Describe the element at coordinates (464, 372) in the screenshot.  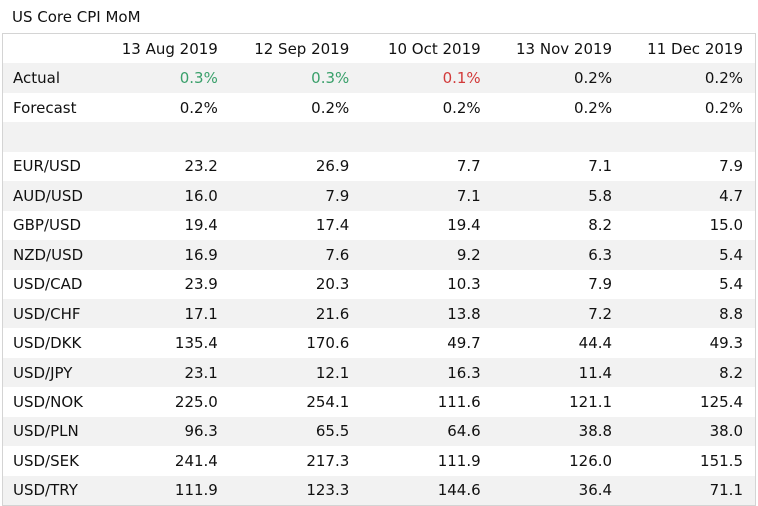
I see `pair-value: 16.3` at that location.